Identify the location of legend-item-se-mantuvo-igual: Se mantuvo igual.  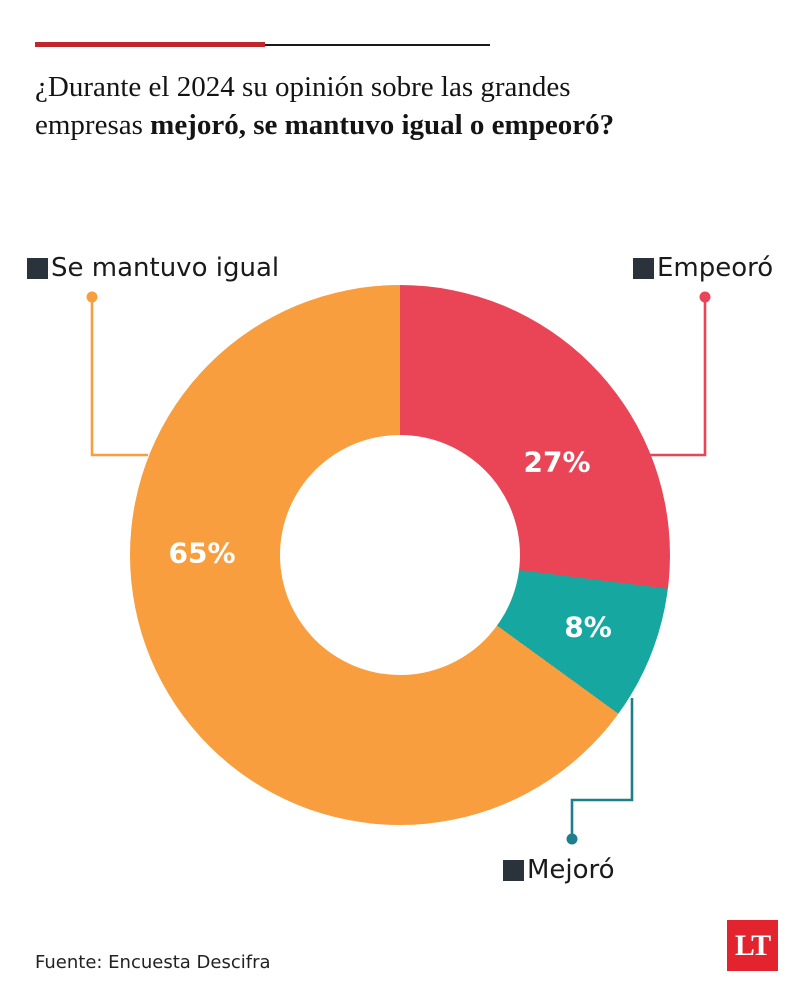
(153, 268).